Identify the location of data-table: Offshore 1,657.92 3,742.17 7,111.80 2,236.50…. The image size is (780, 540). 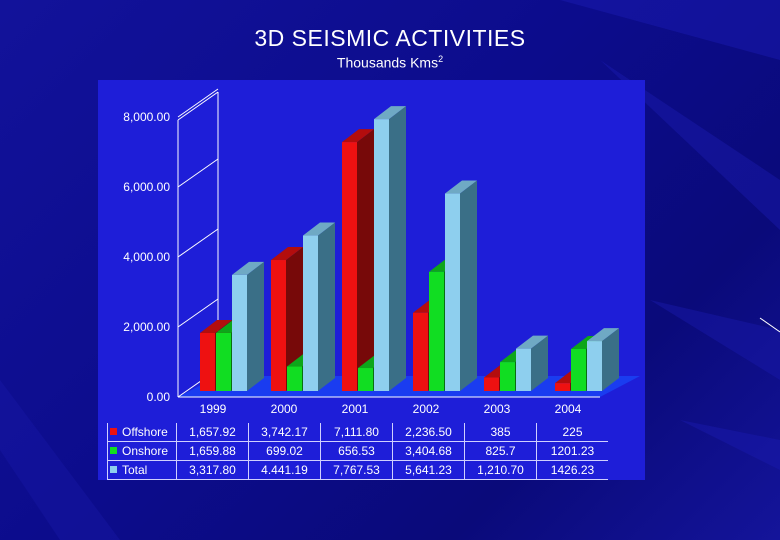
(357, 451).